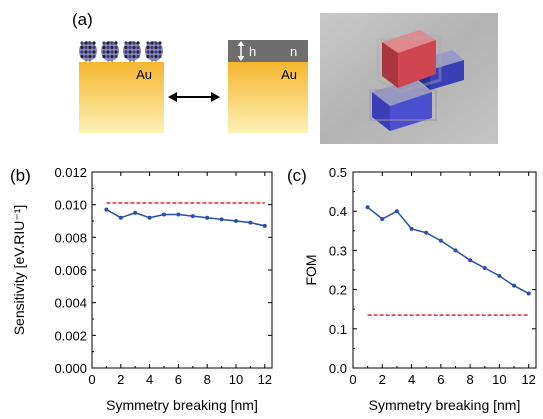 The height and width of the screenshot is (419, 543). I want to click on y-axis-label: FOM, so click(311, 269).